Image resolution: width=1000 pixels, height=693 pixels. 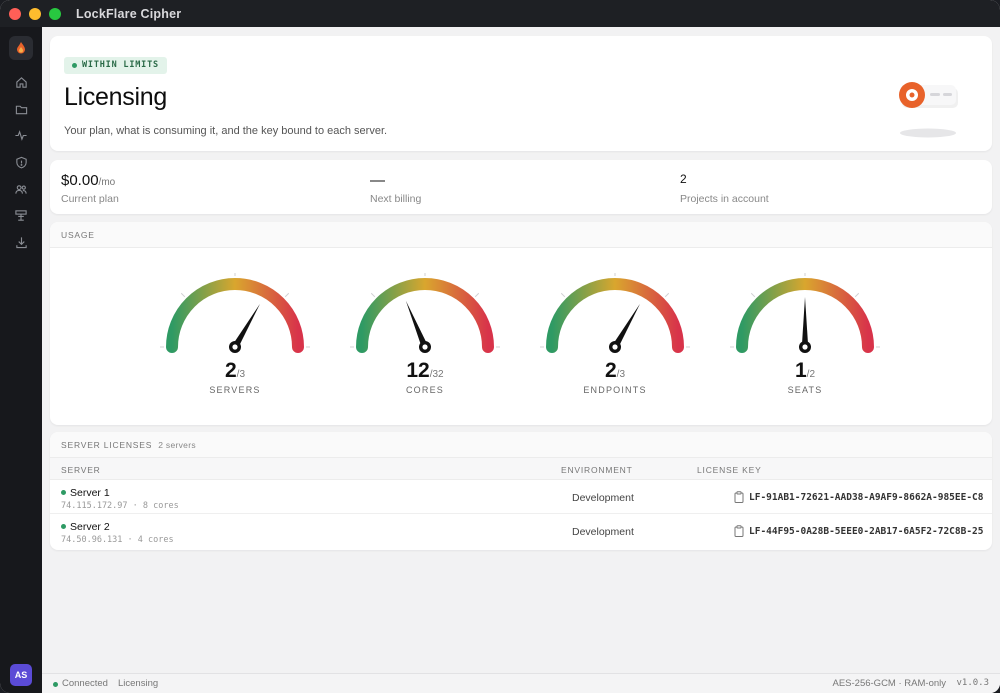 What do you see at coordinates (21, 360) in the screenshot?
I see `sidebar: AS` at bounding box center [21, 360].